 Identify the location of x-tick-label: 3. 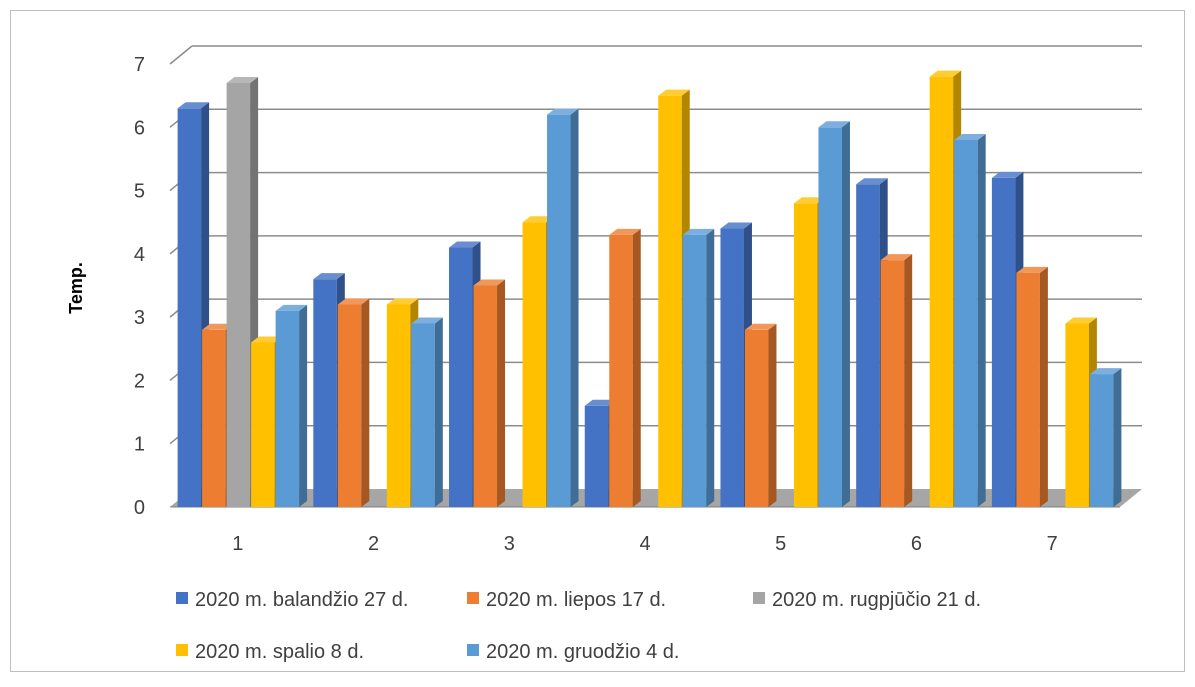
(509, 544).